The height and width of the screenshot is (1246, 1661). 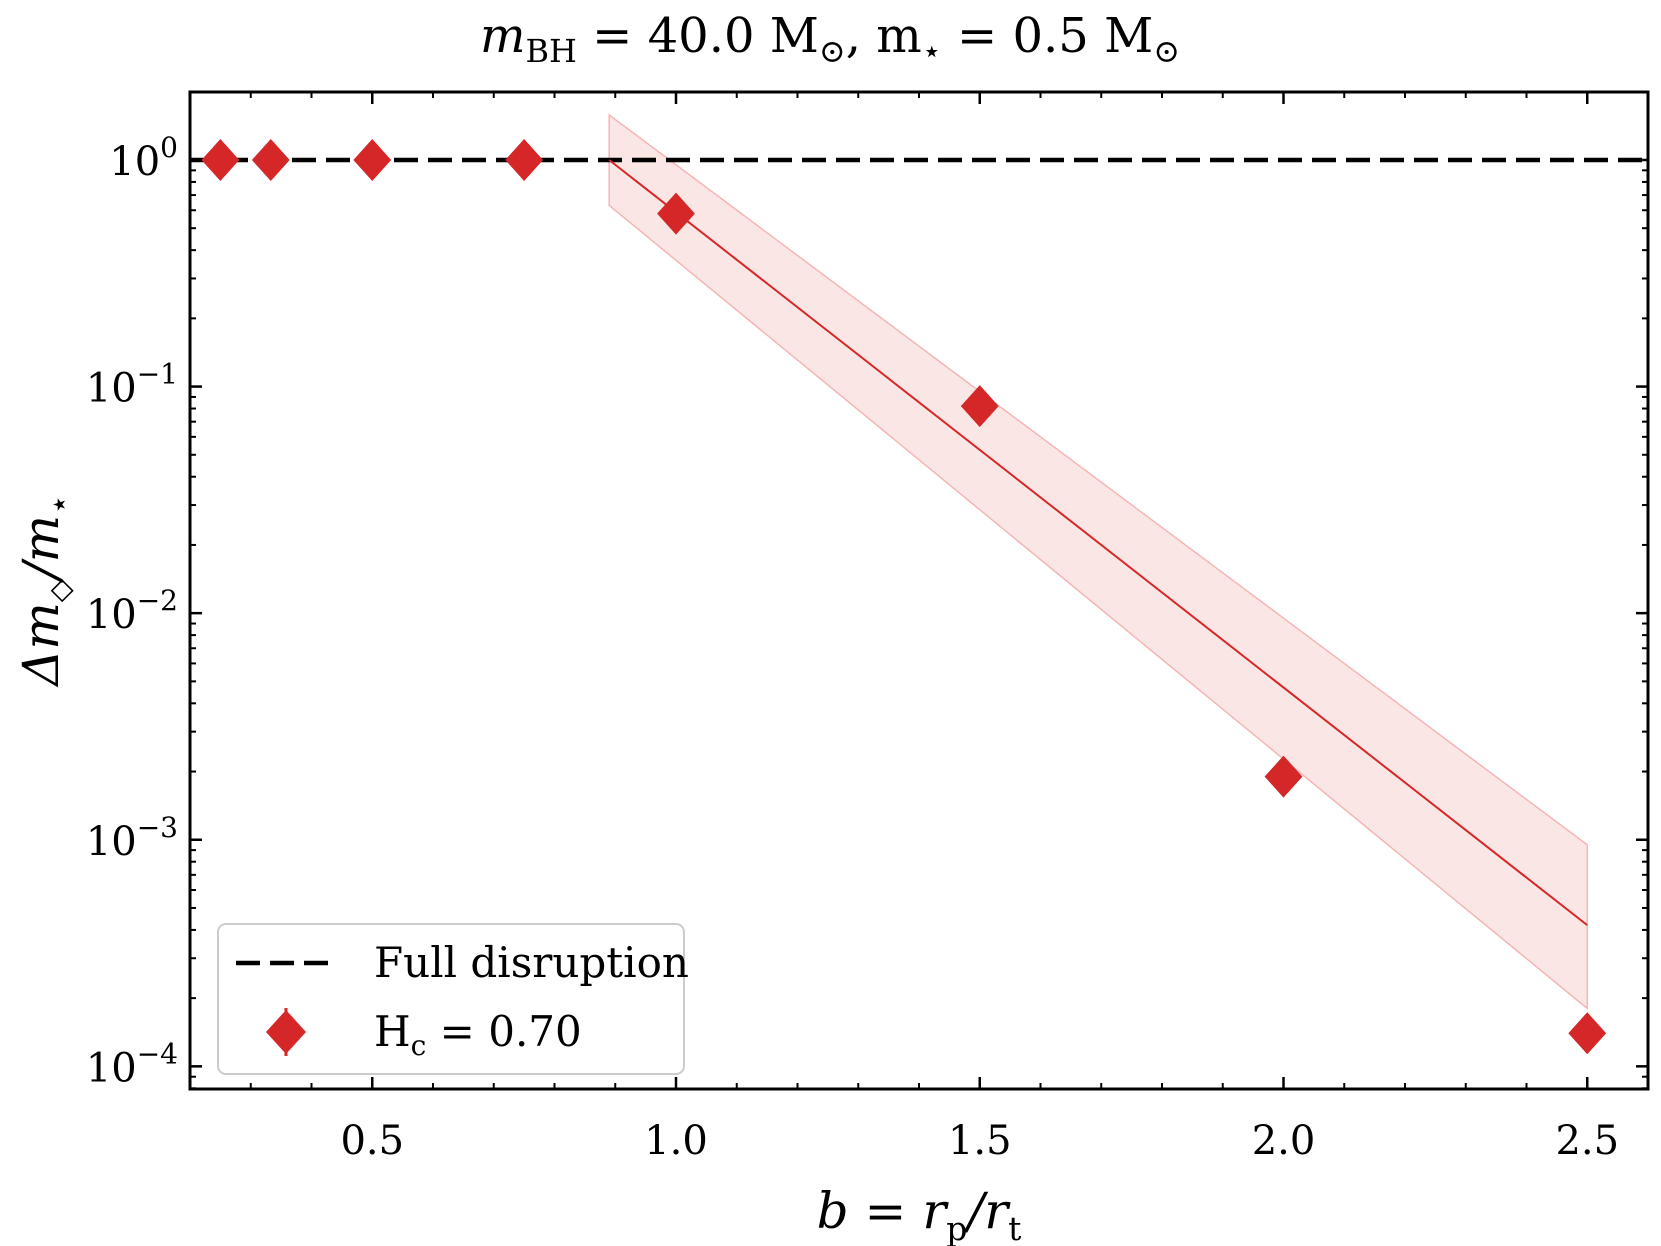 What do you see at coordinates (1284, 1141) in the screenshot?
I see `x-tick-label: 2.0` at bounding box center [1284, 1141].